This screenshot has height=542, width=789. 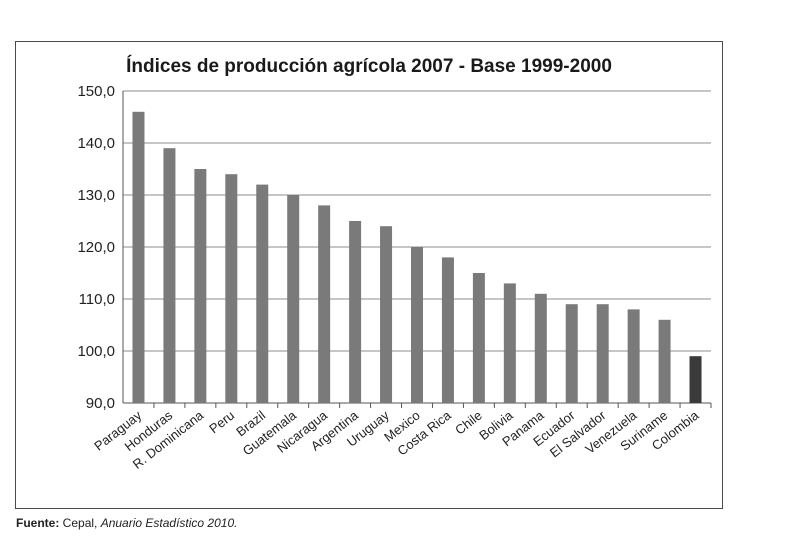 What do you see at coordinates (96, 195) in the screenshot?
I see `y-tick-label: 130,0` at bounding box center [96, 195].